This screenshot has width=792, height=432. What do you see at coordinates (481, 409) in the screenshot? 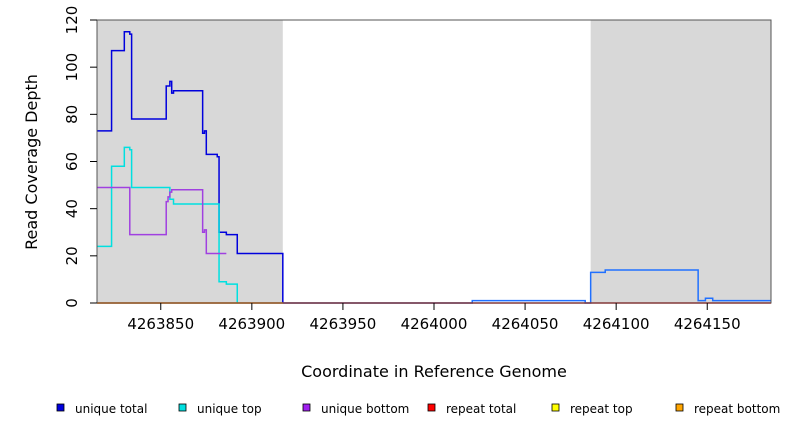
I see `legend-label: repeat total` at bounding box center [481, 409].